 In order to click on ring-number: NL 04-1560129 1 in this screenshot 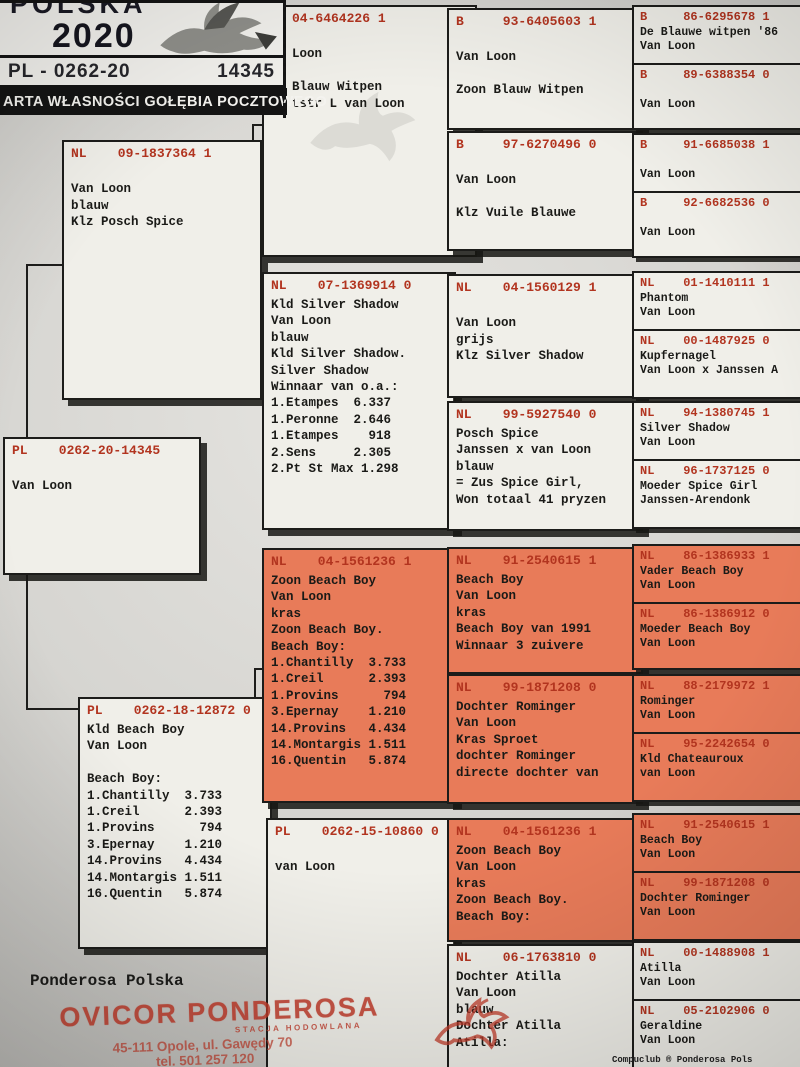, I will do `click(526, 287)`.